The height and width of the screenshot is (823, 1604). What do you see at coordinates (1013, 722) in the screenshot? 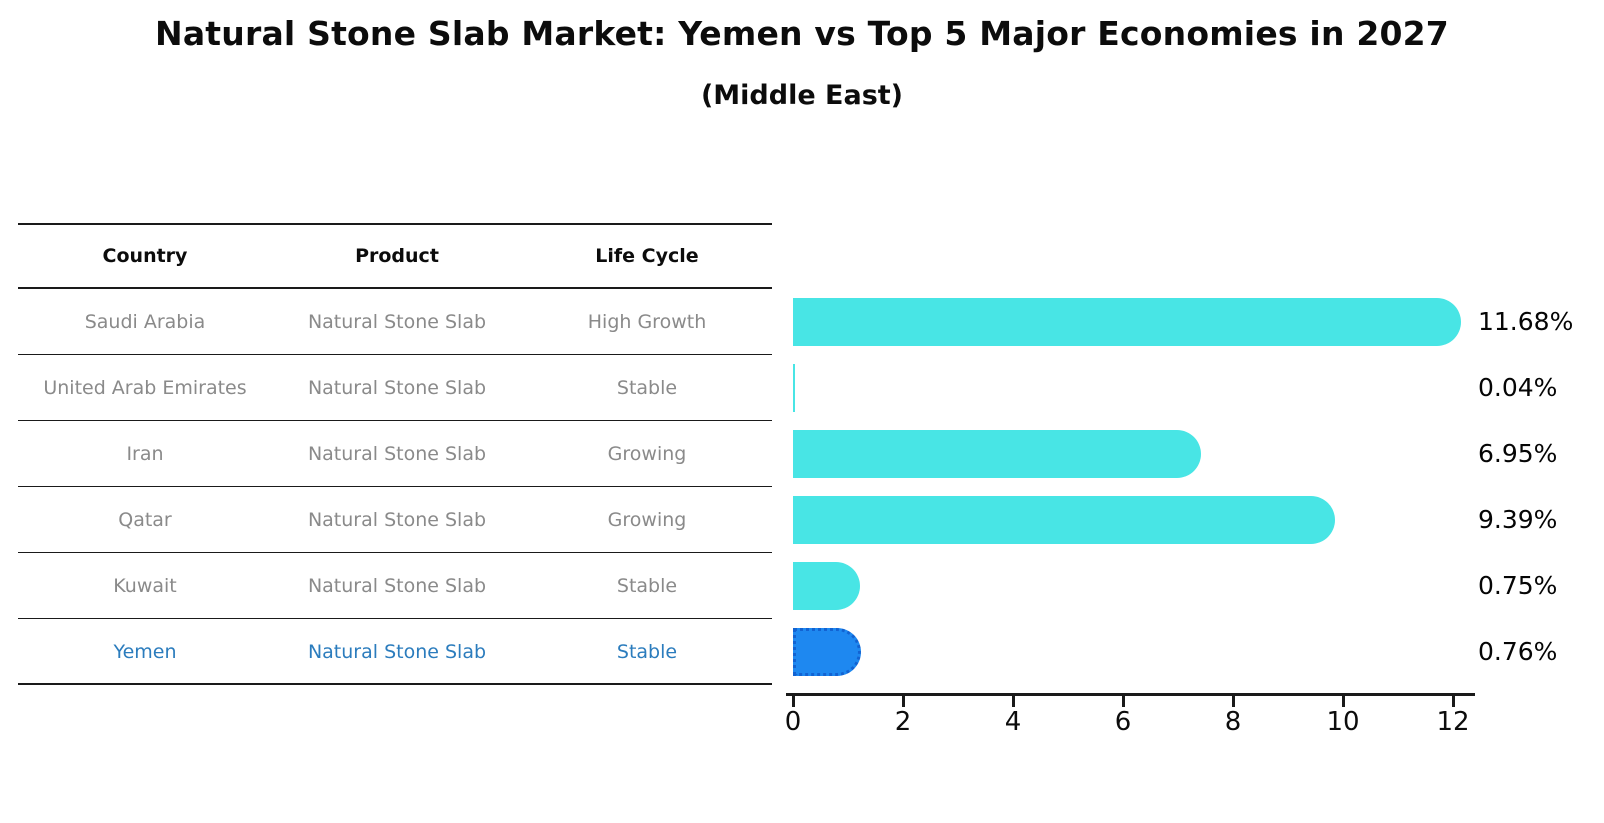
I see `x-axis-tick-label: 4` at bounding box center [1013, 722].